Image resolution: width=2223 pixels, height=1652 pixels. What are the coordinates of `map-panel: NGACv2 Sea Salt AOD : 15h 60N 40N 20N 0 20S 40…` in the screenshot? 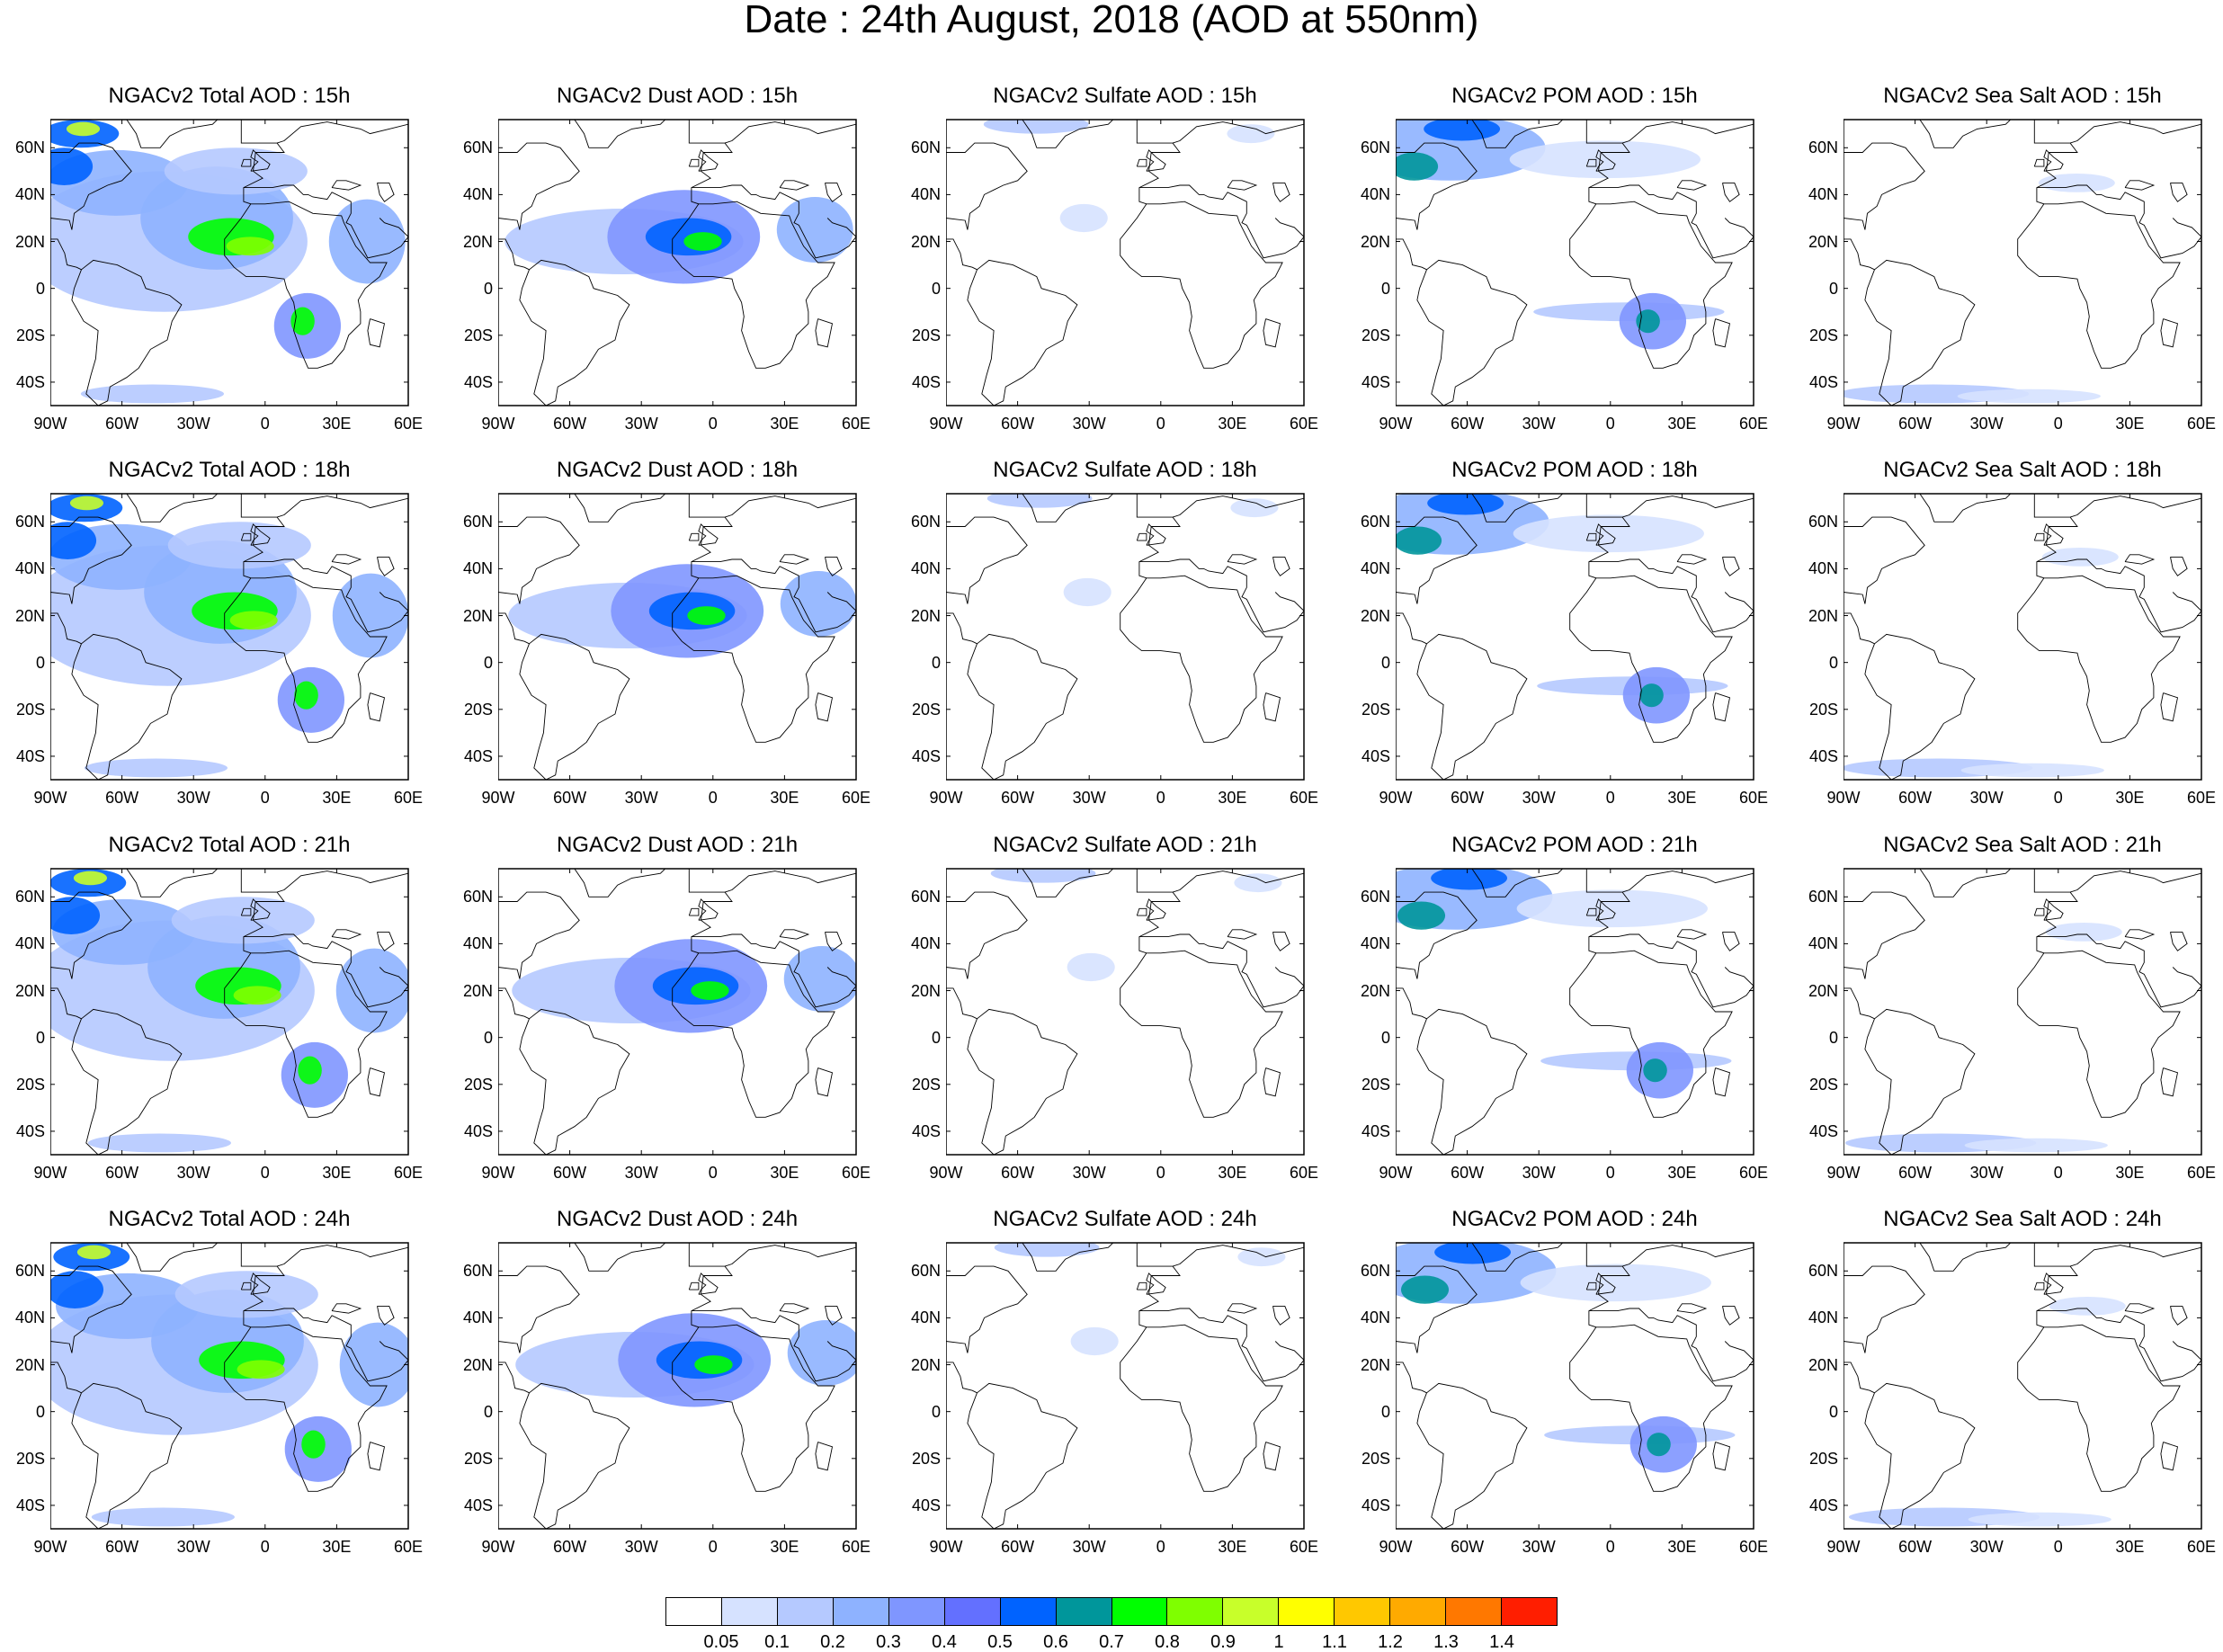 It's located at (2014, 259).